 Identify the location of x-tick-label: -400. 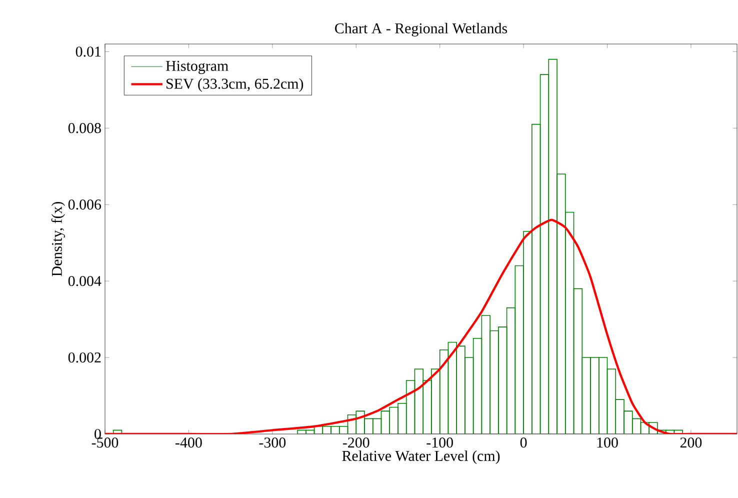
(189, 443).